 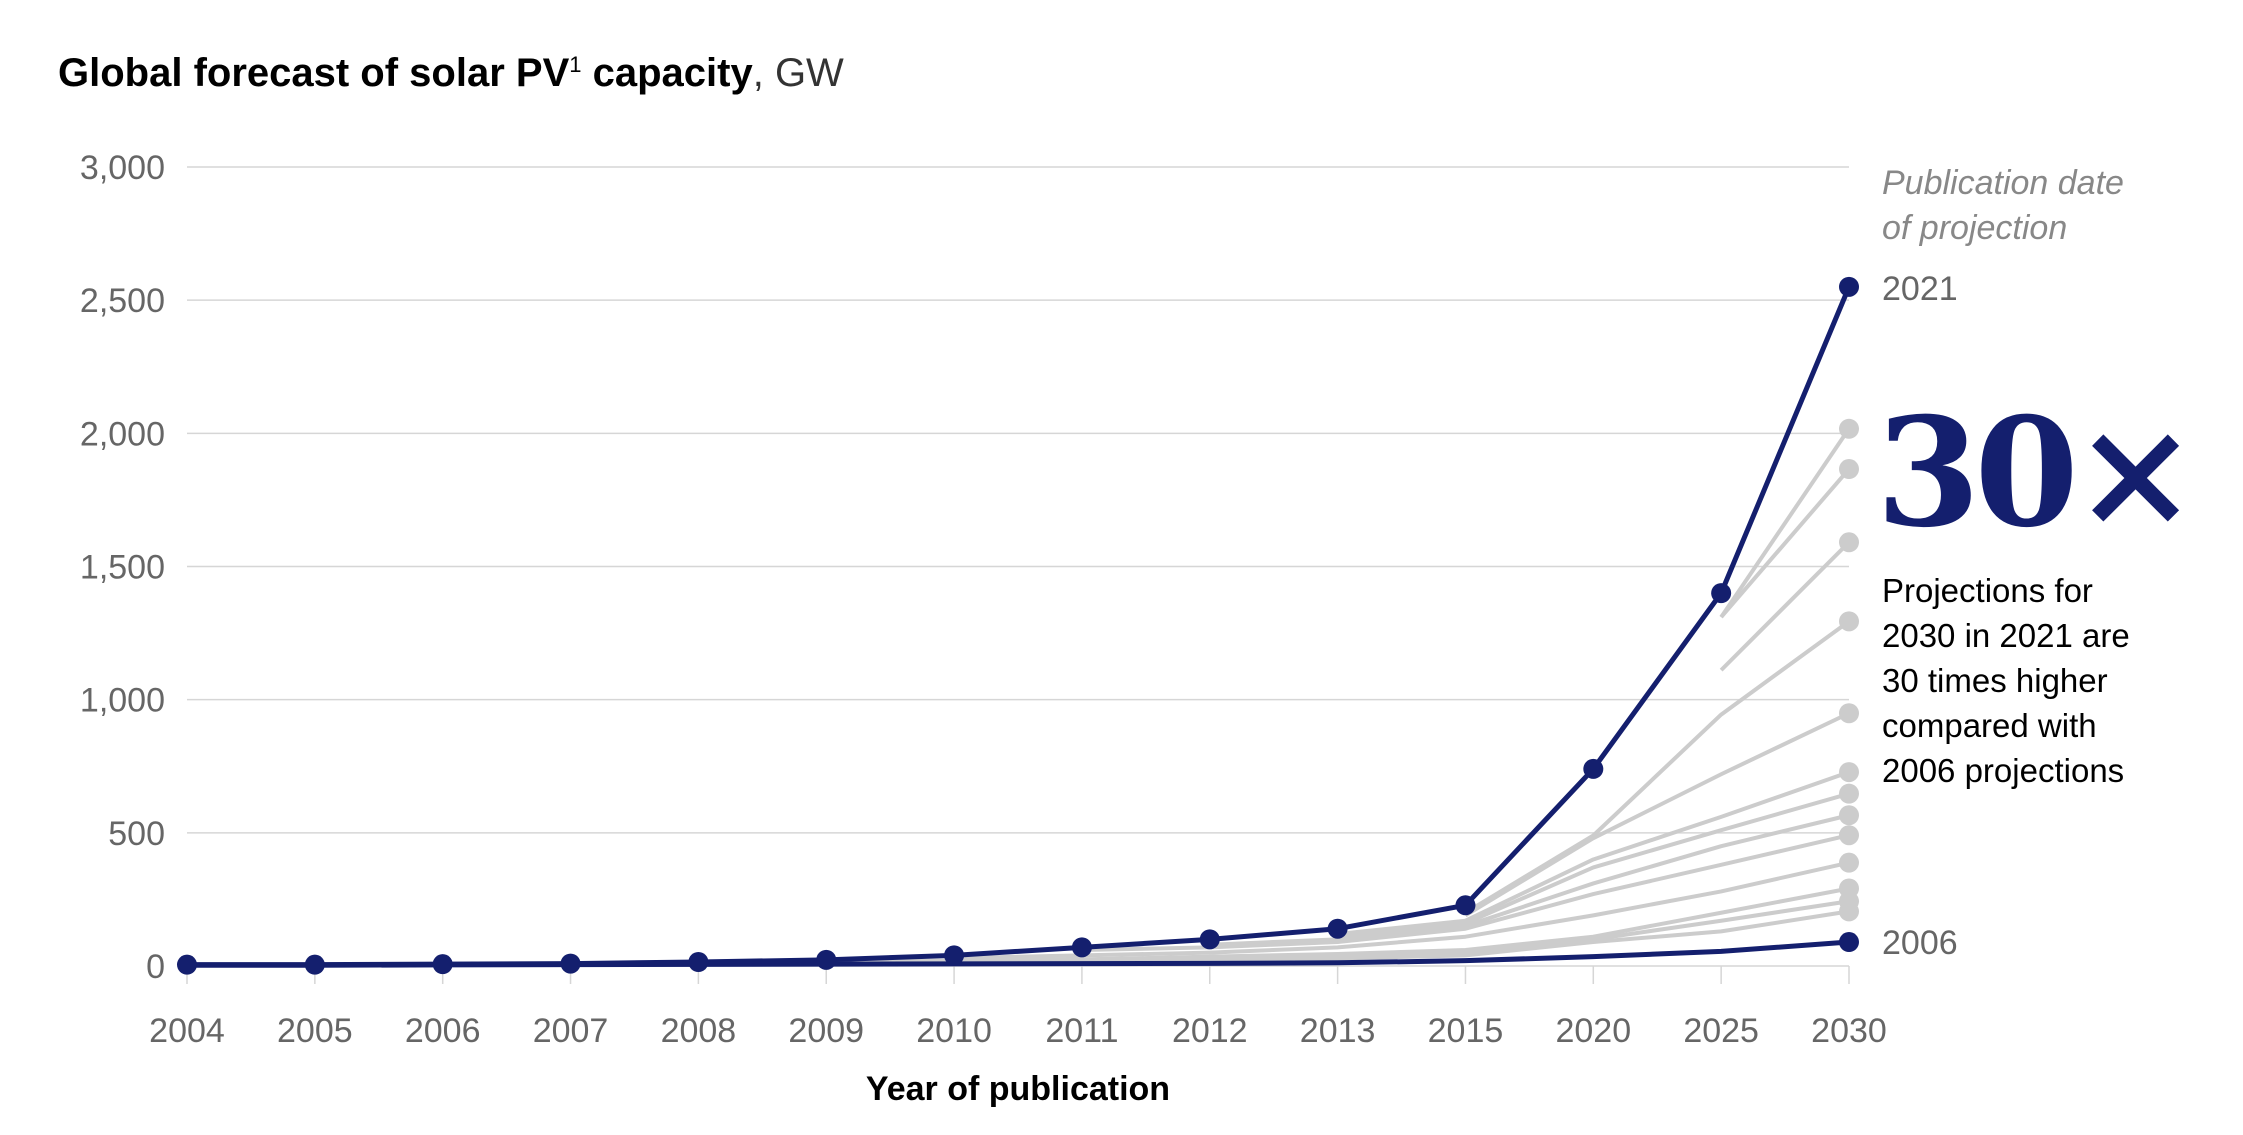 I want to click on y-tick-label: 1,500, so click(x=122, y=568).